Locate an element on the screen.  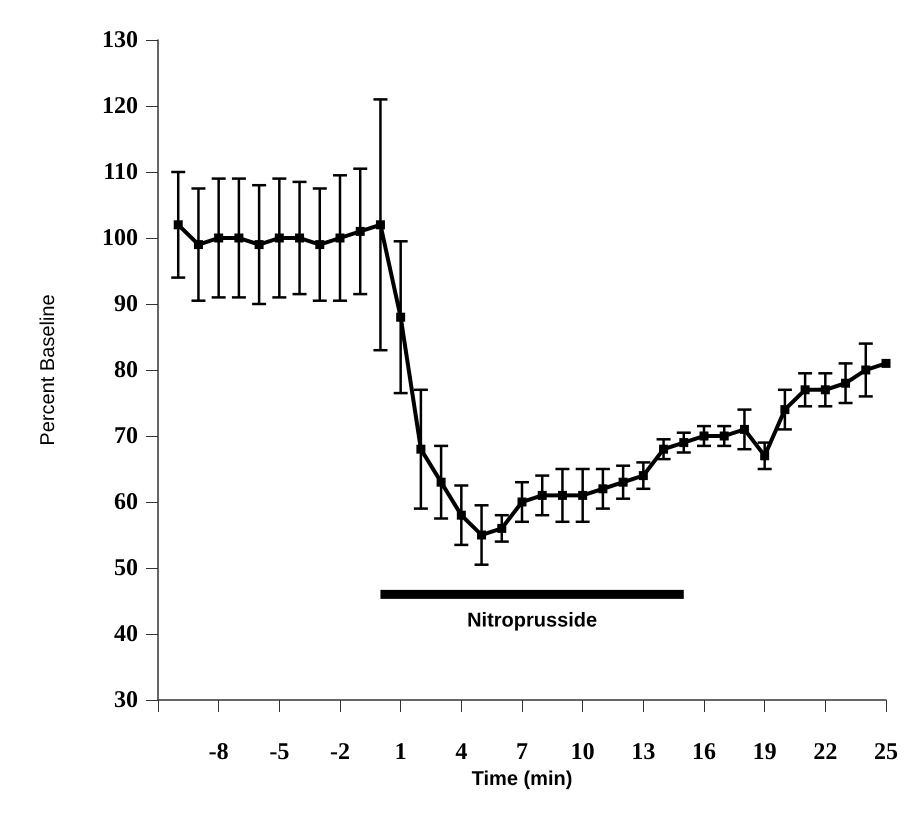
x-tick-label: 7 is located at coordinates (522, 752).